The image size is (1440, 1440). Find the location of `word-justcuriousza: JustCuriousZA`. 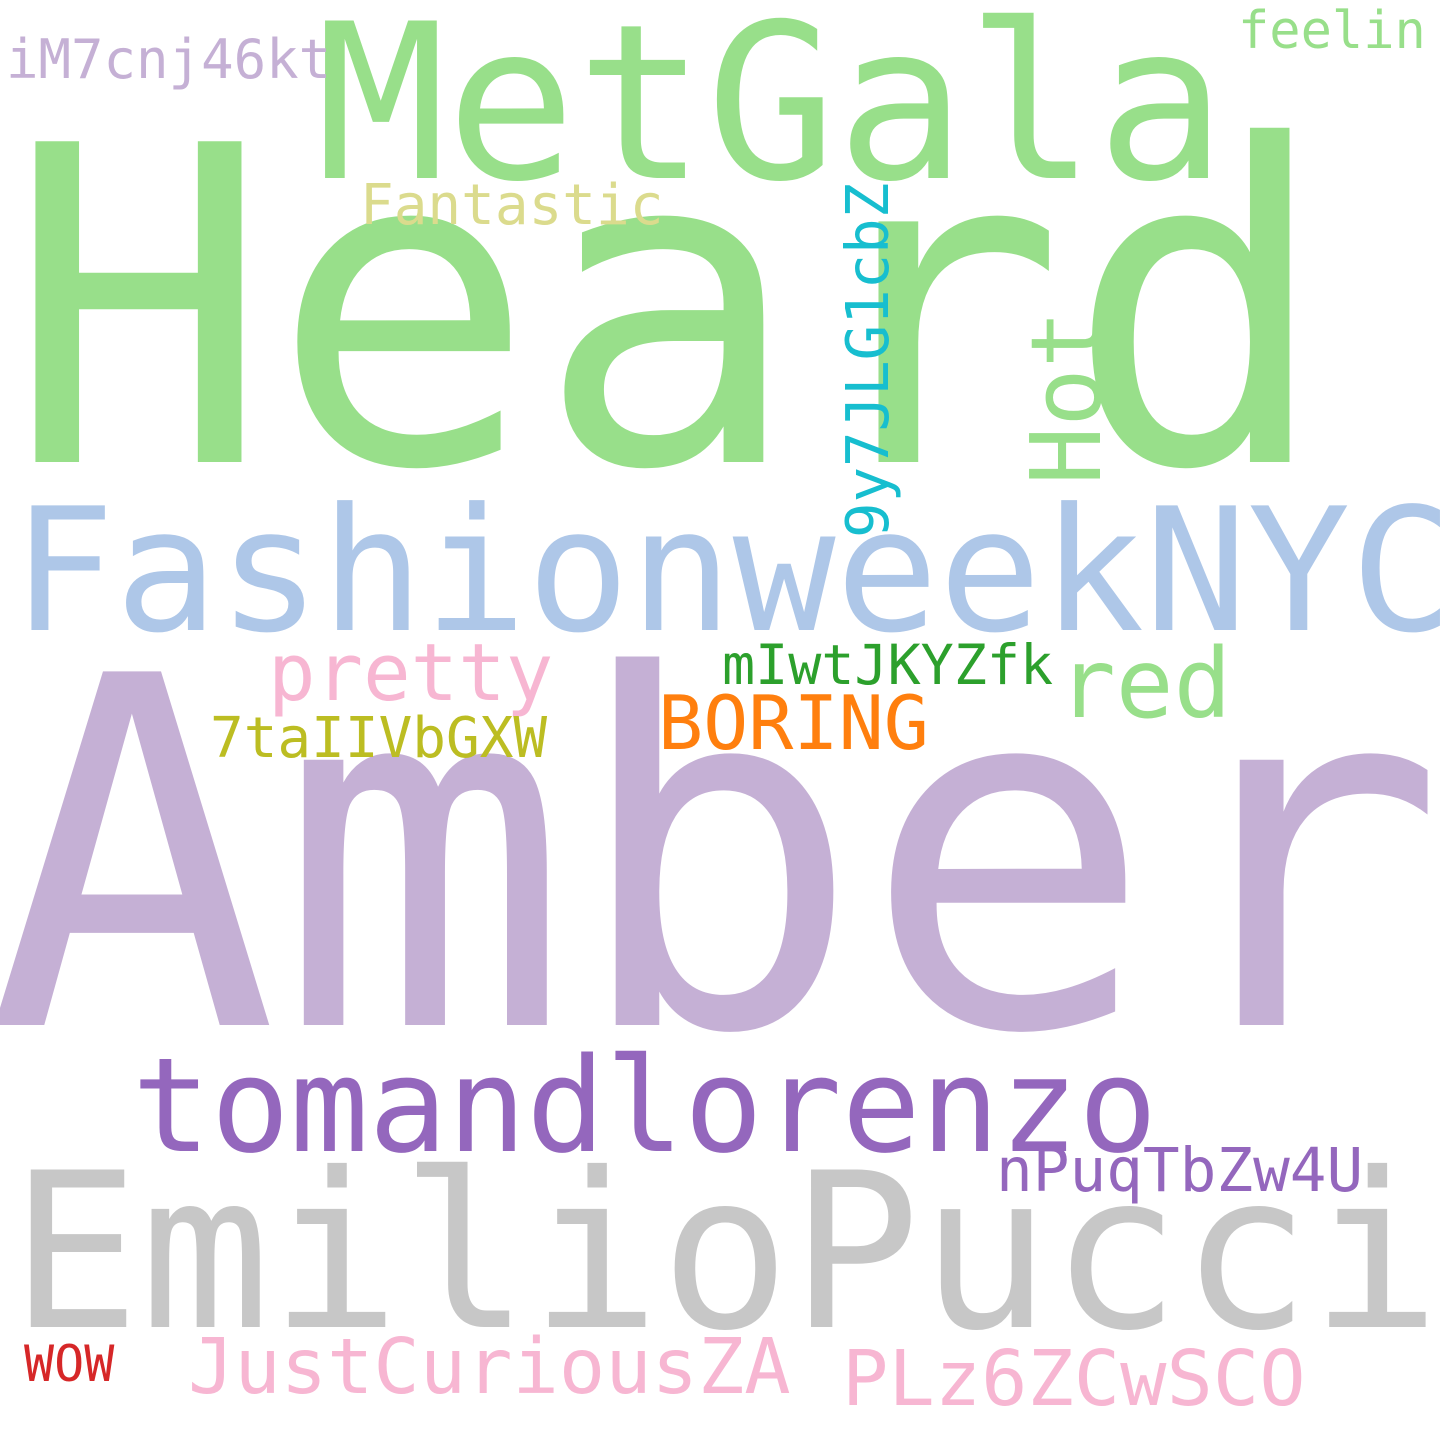

word-justcuriousza: JustCuriousZA is located at coordinates (489, 1367).